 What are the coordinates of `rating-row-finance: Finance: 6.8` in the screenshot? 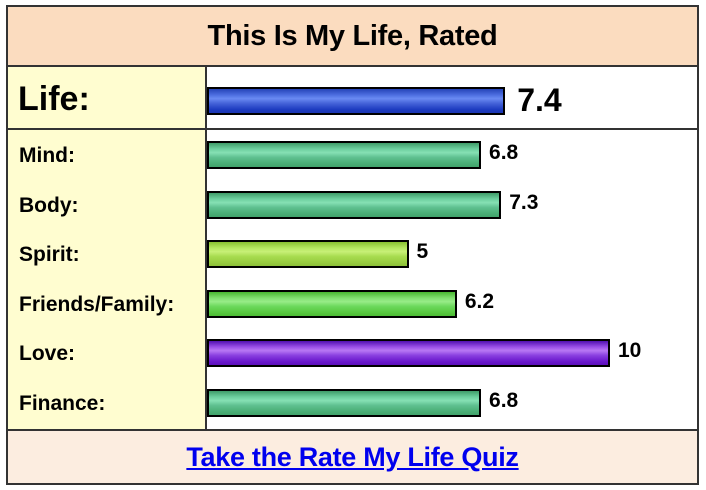 It's located at (352, 405).